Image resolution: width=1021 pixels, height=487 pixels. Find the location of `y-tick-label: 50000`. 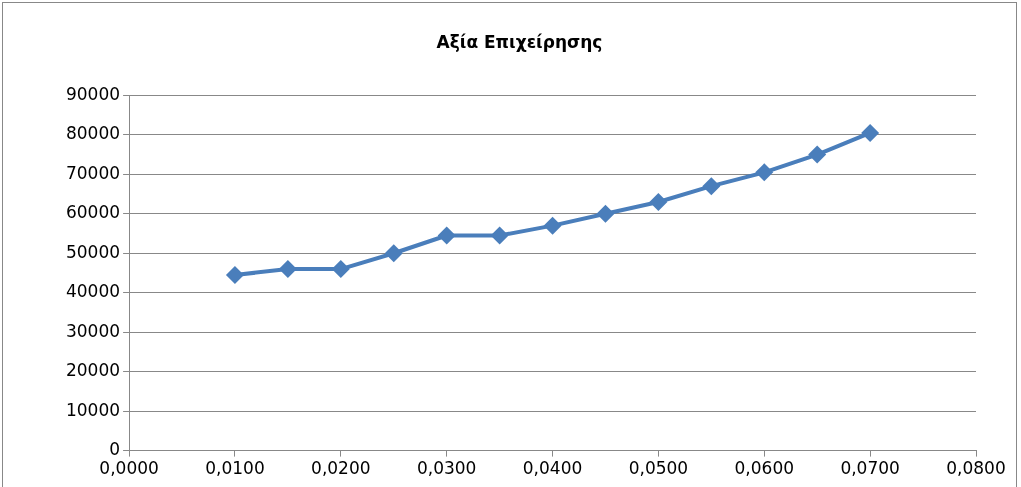

y-tick-label: 50000 is located at coordinates (93, 251).